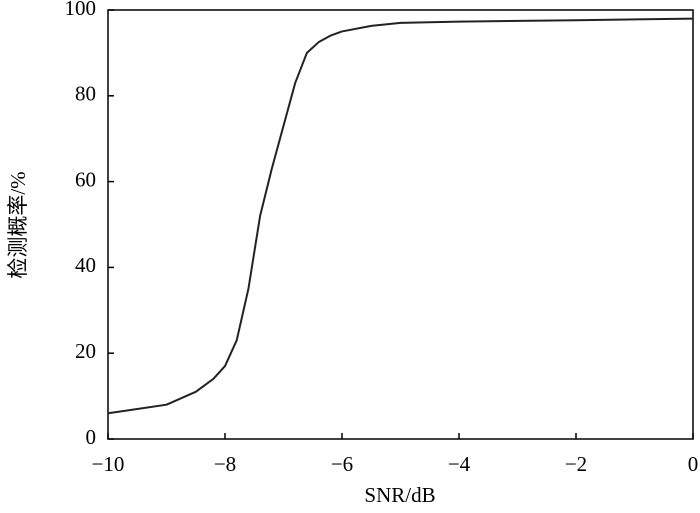  I want to click on x-tick-label: 0, so click(693, 464).